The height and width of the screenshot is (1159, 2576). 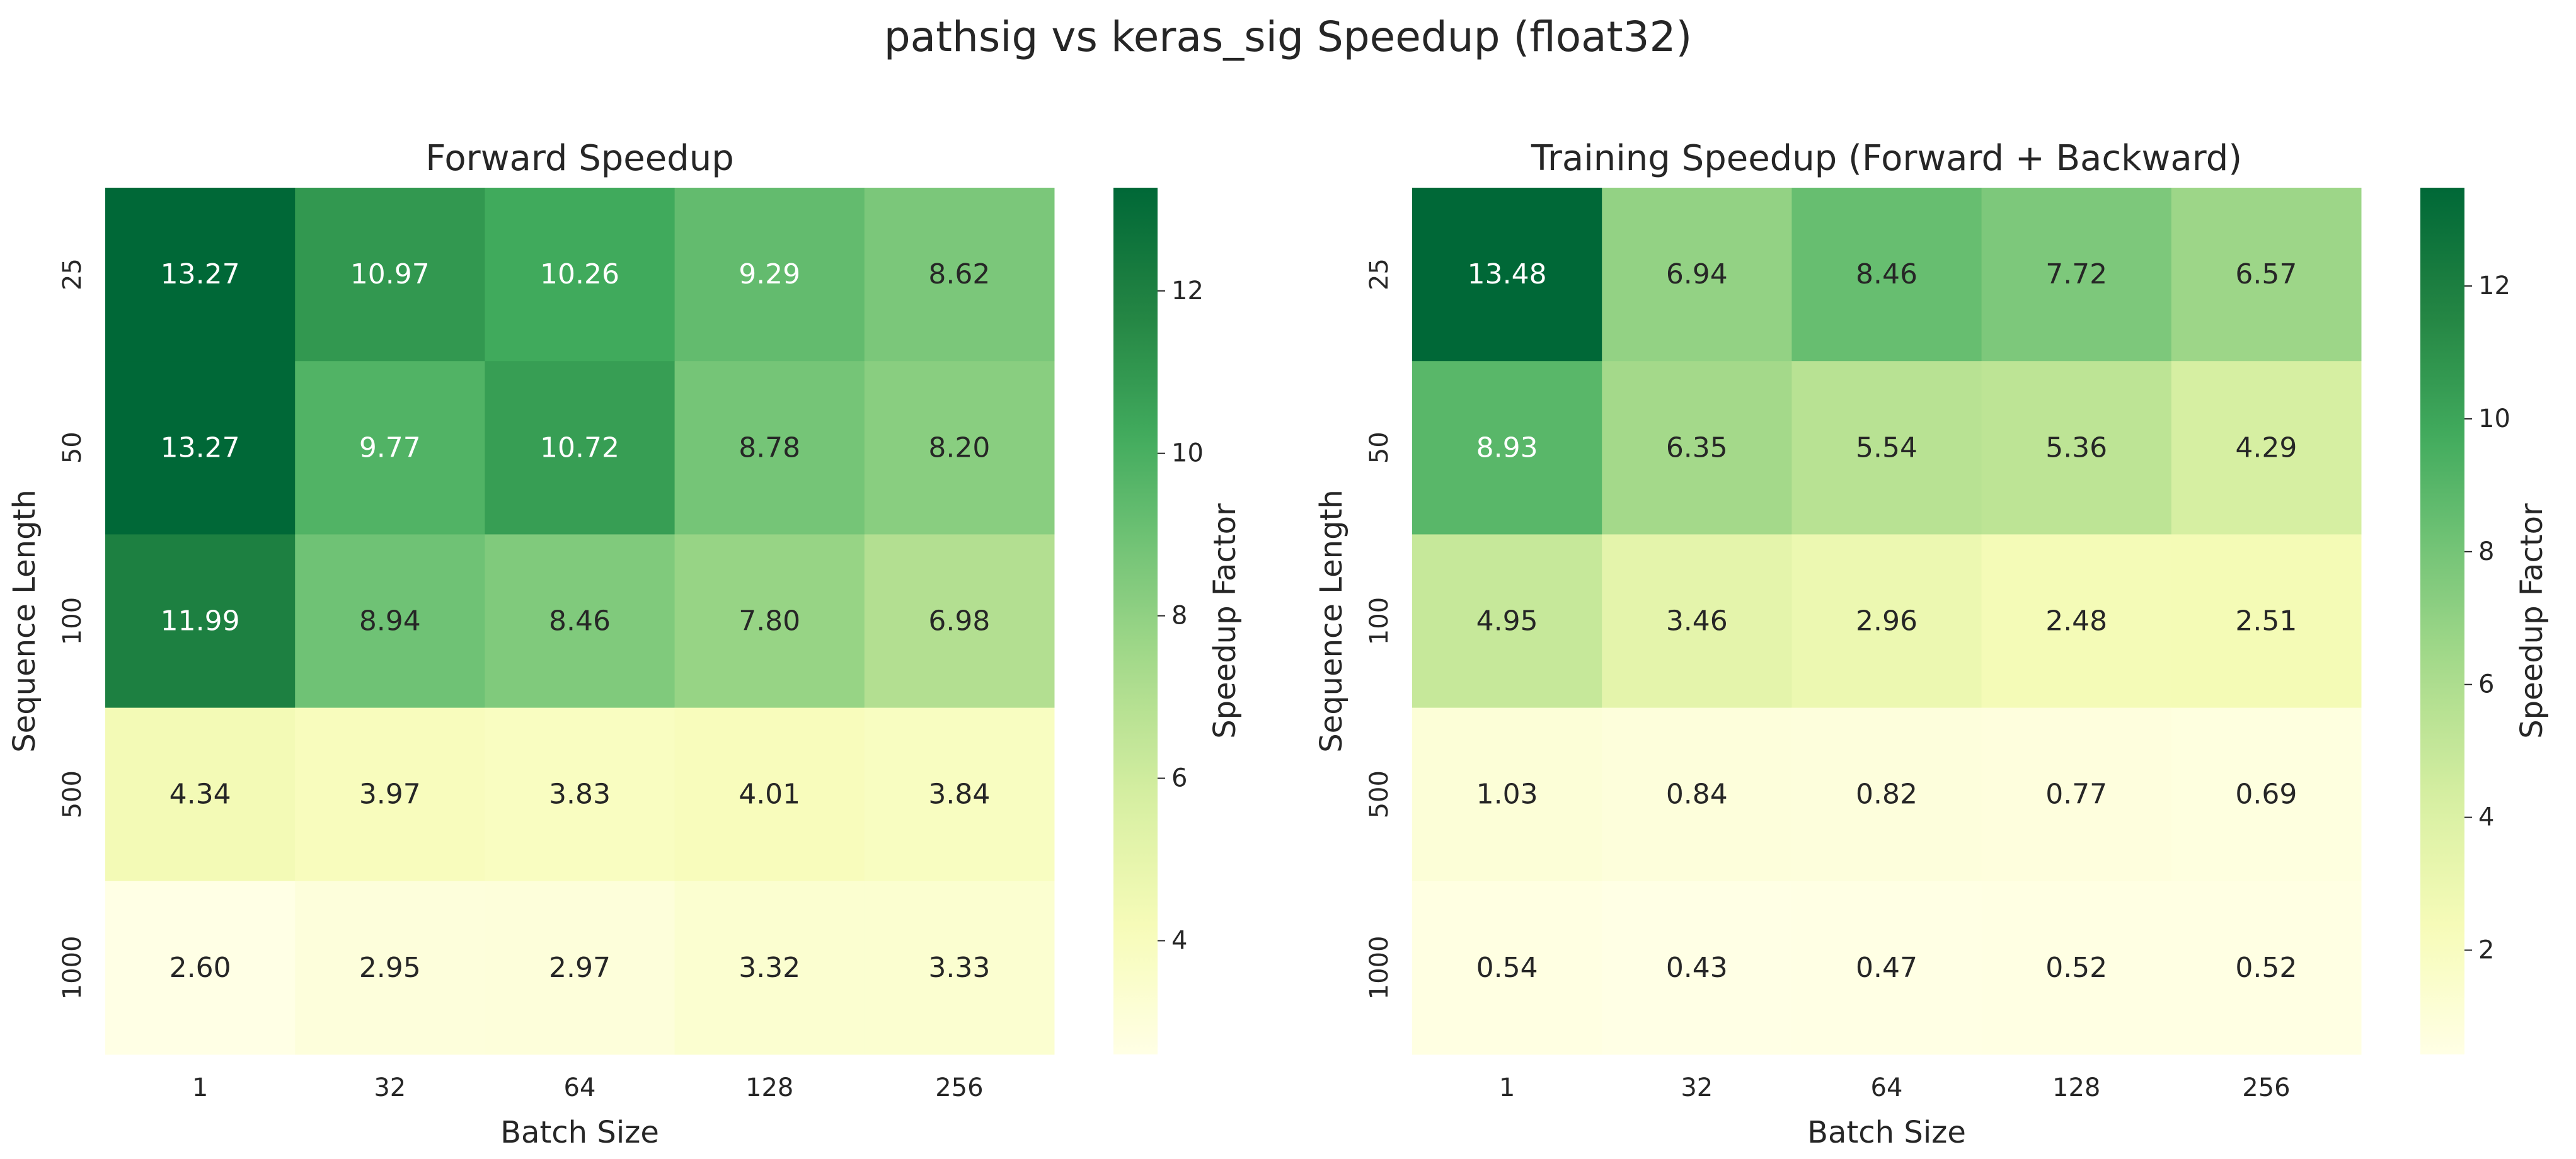 I want to click on cell-value-label: 0.54, so click(x=1507, y=968).